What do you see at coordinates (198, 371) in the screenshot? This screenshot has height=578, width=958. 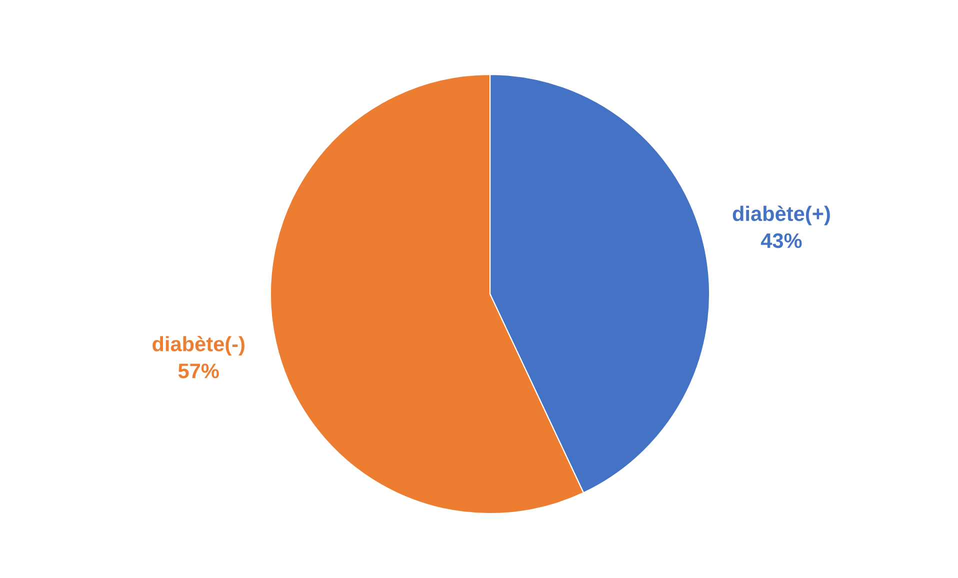 I see `data-label: 57%` at bounding box center [198, 371].